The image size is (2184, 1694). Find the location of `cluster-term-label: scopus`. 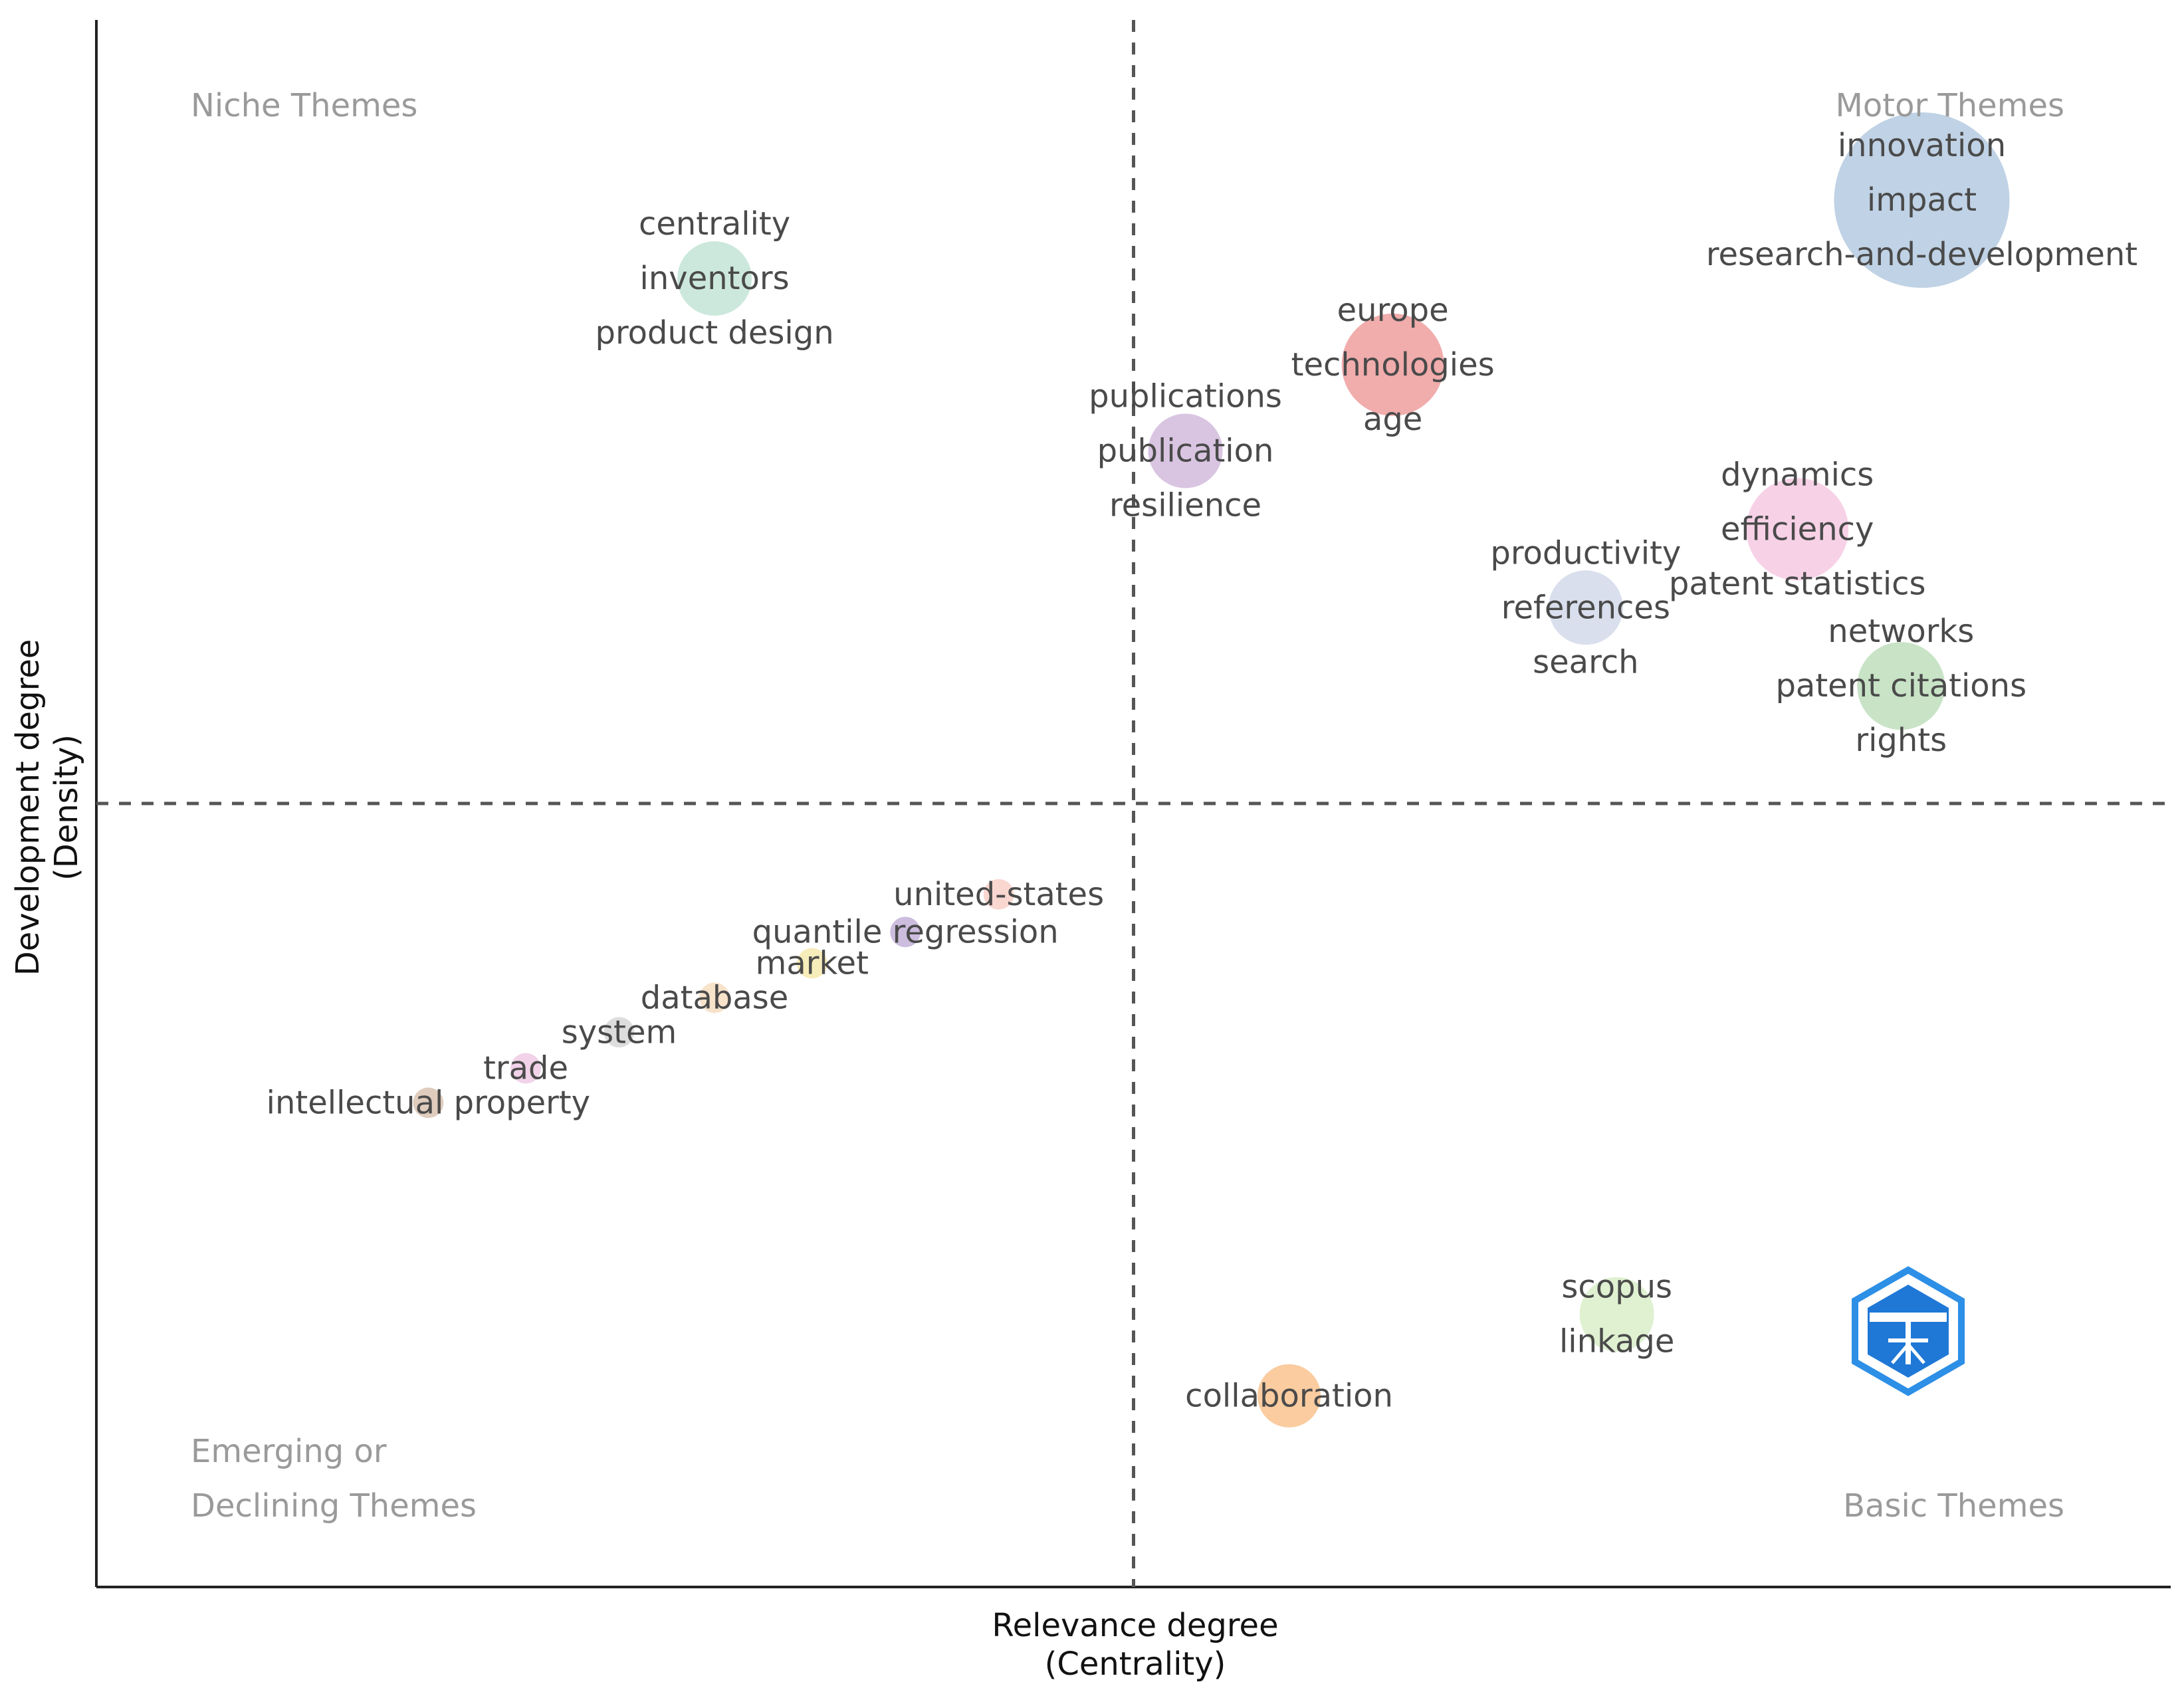

cluster-term-label: scopus is located at coordinates (1616, 1287).